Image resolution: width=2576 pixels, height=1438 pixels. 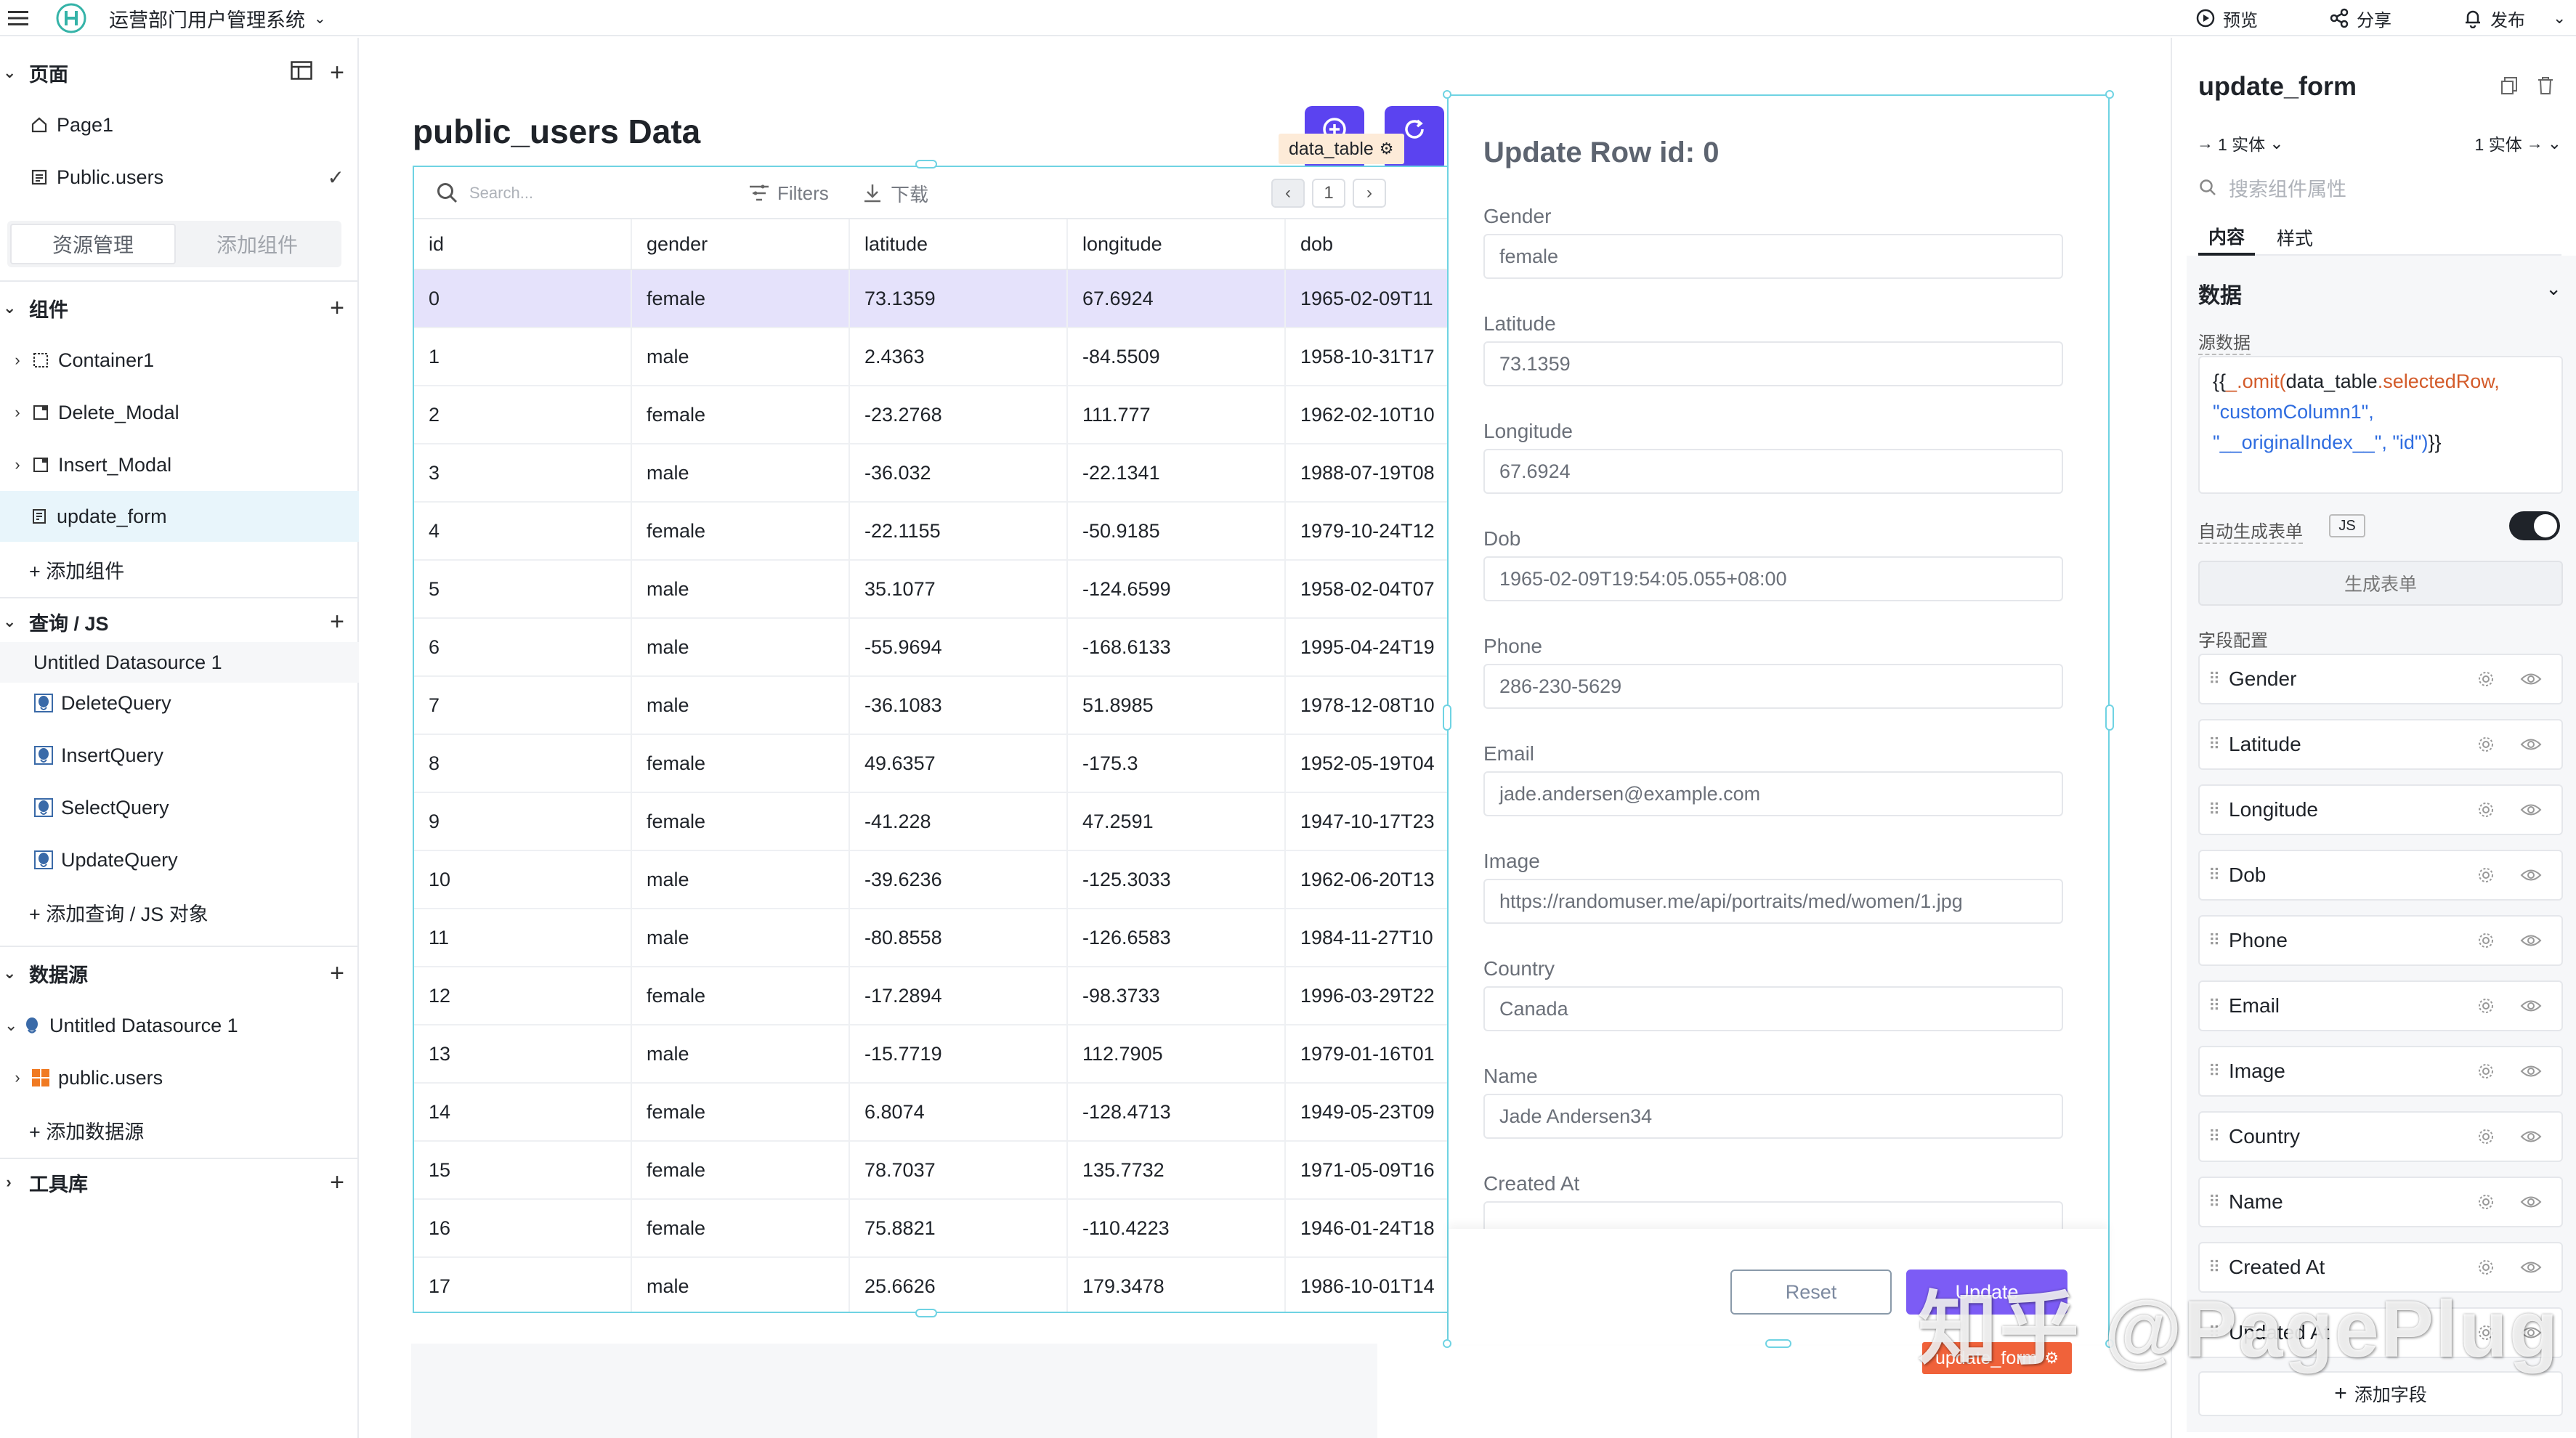 What do you see at coordinates (931, 996) in the screenshot?
I see `table-row: 12 female -17.2894 -98.3733 1996-03-29T22` at bounding box center [931, 996].